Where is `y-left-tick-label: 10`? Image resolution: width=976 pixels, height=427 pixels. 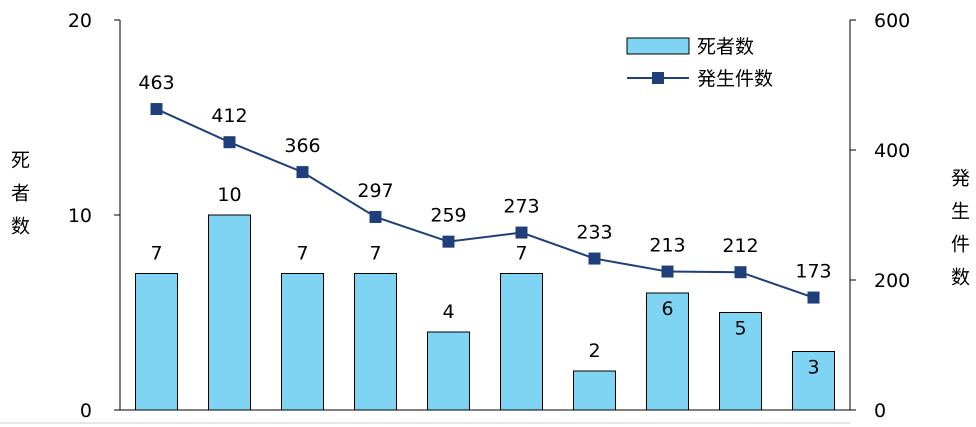
y-left-tick-label: 10 is located at coordinates (80, 216).